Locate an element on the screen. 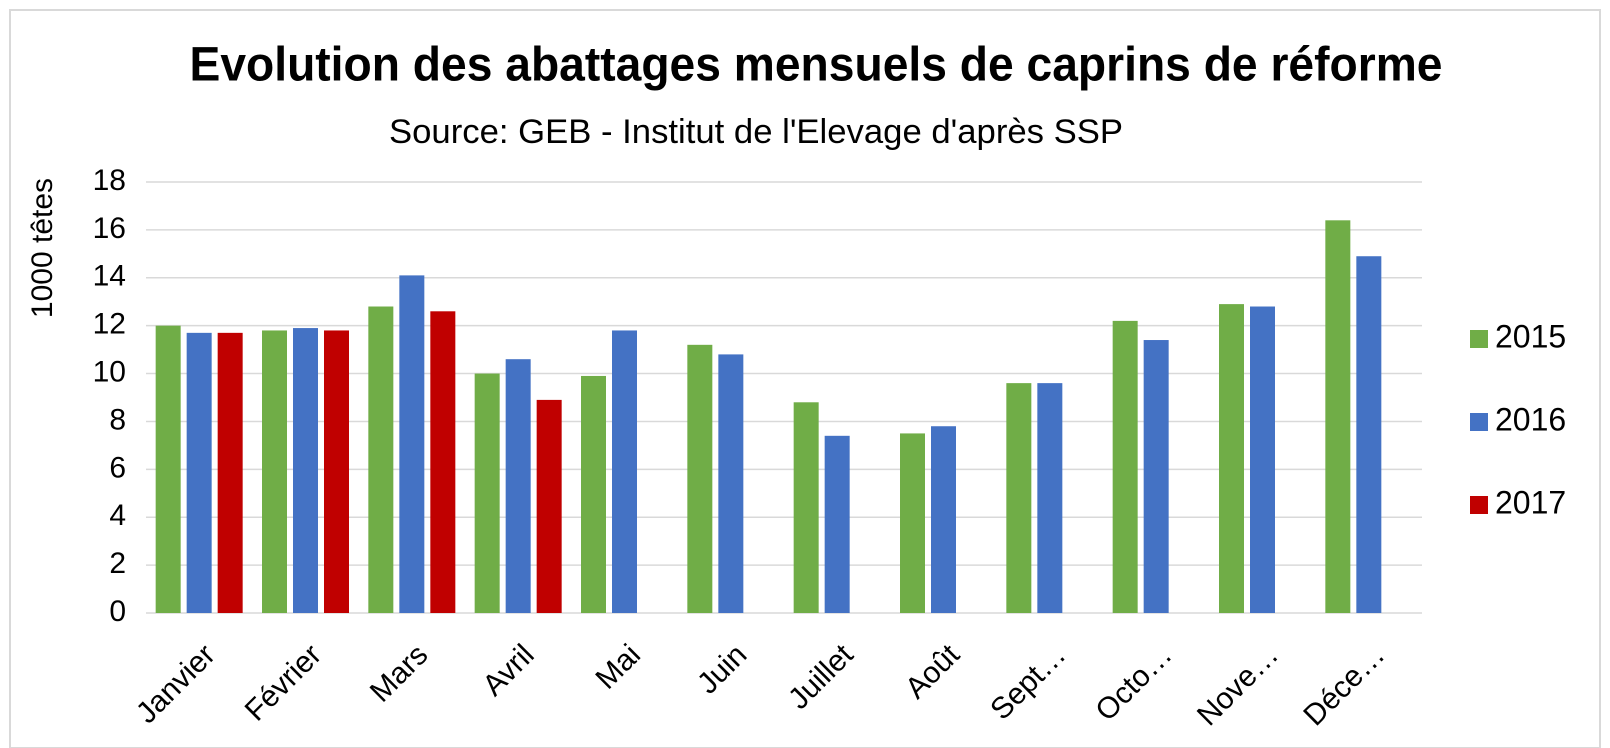  y-tick-label: 8 is located at coordinates (117, 419).